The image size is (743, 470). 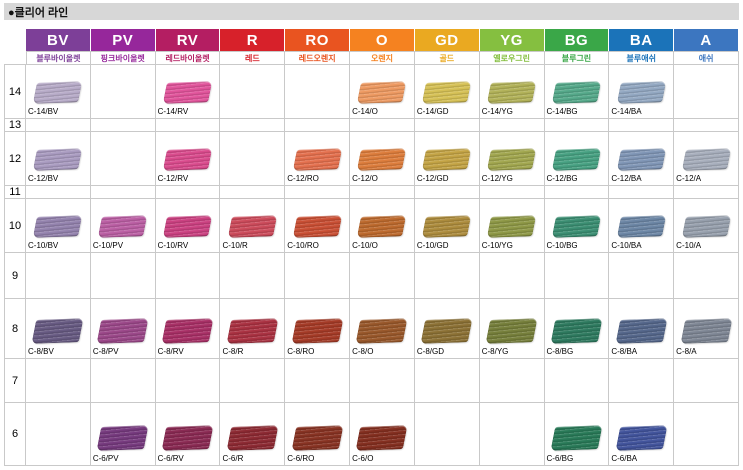 What do you see at coordinates (233, 351) in the screenshot?
I see `swatch-label: C-8/R` at bounding box center [233, 351].